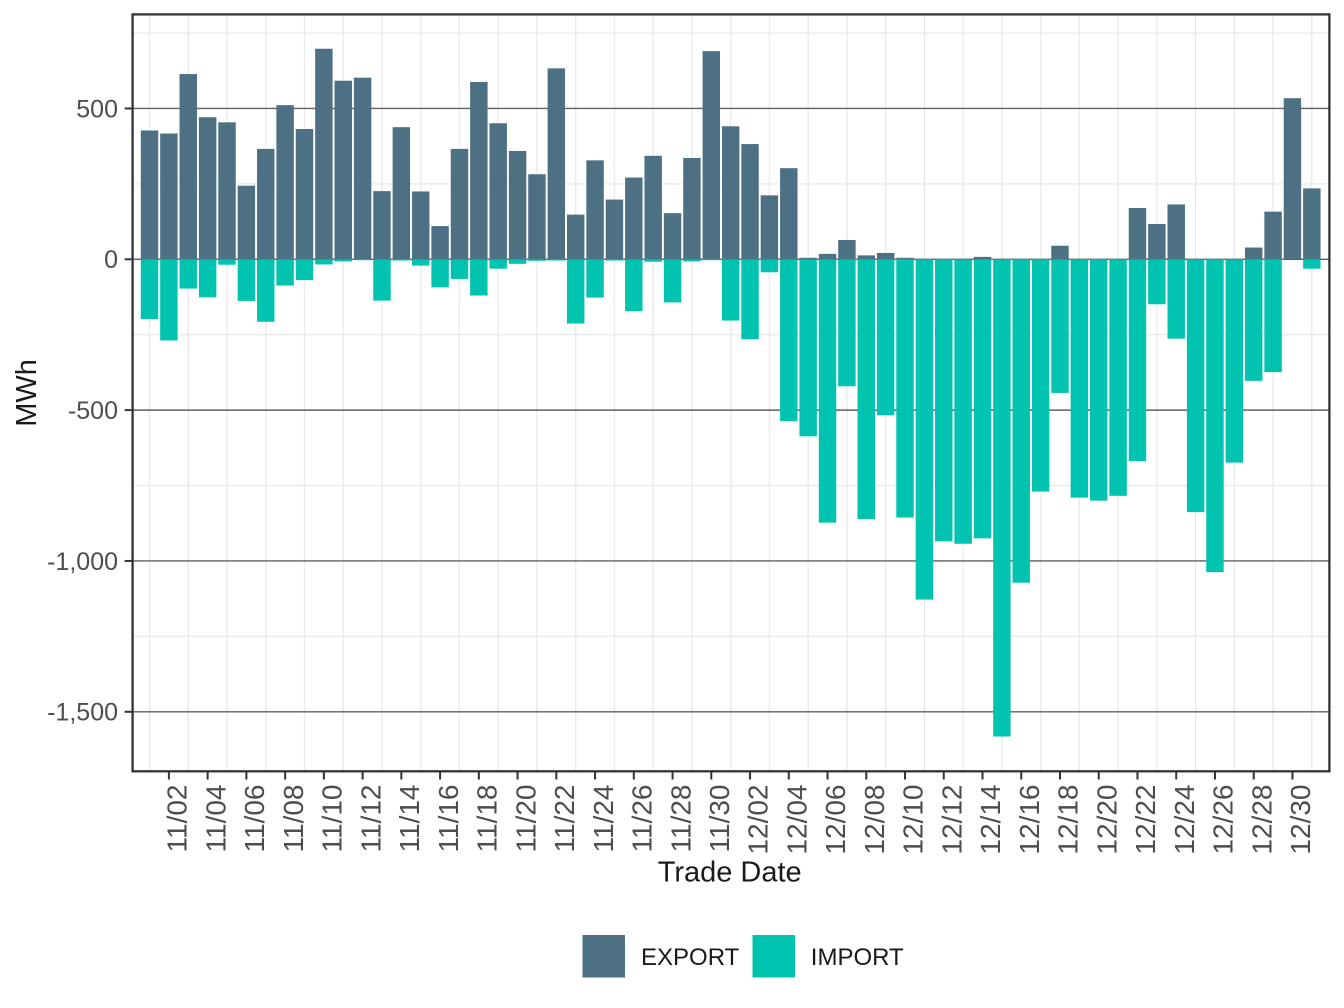 The height and width of the screenshot is (1008, 1344). I want to click on svg-text: Trade Date, so click(730, 873).